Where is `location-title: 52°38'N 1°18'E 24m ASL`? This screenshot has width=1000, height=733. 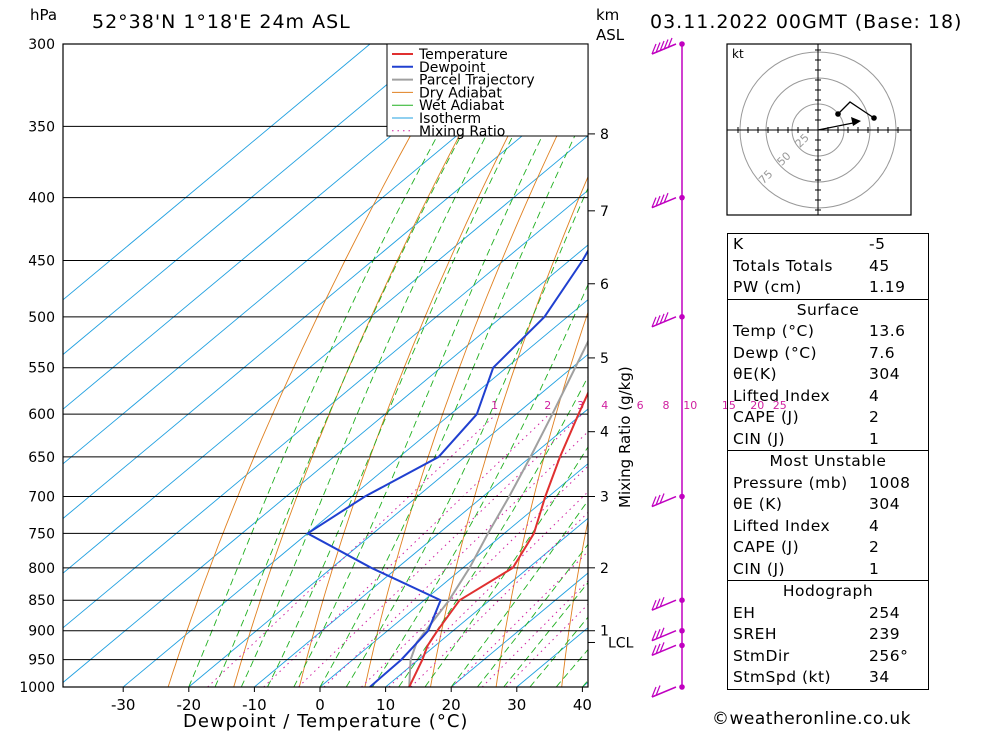
location-title: 52°38'N 1°18'E 24m ASL is located at coordinates (221, 22).